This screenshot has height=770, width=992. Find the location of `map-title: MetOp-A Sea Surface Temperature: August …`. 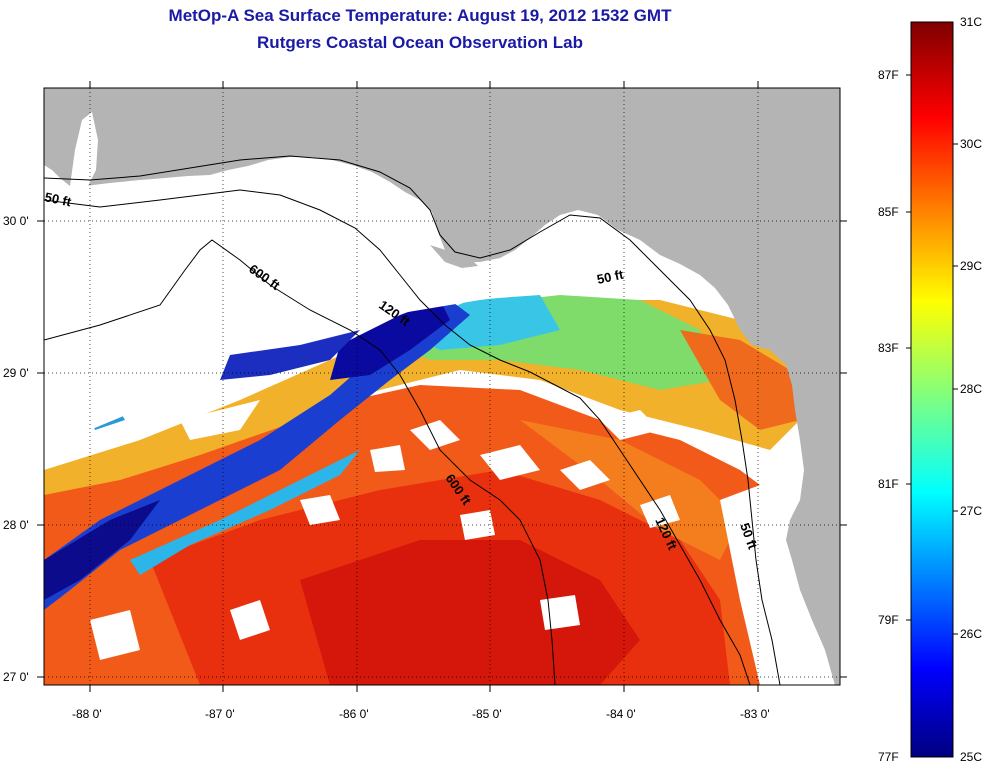

map-title: MetOp-A Sea Surface Temperature: August … is located at coordinates (420, 15).